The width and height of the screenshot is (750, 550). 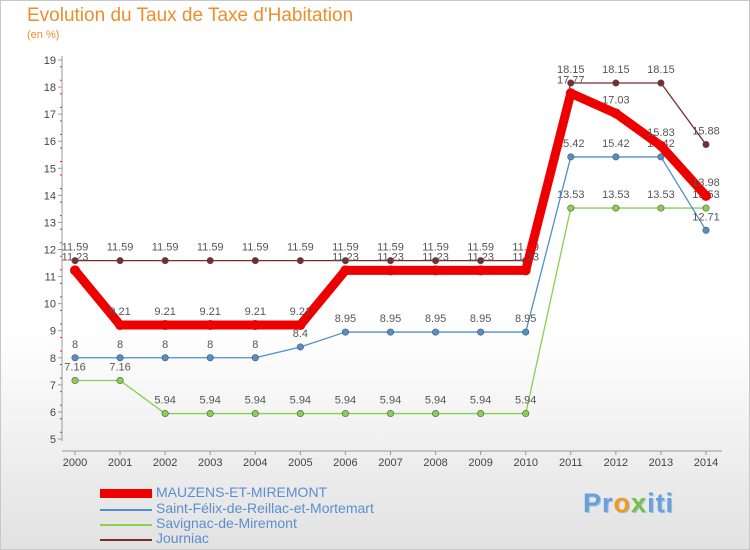 What do you see at coordinates (75, 463) in the screenshot?
I see `x-tick-label: 2000` at bounding box center [75, 463].